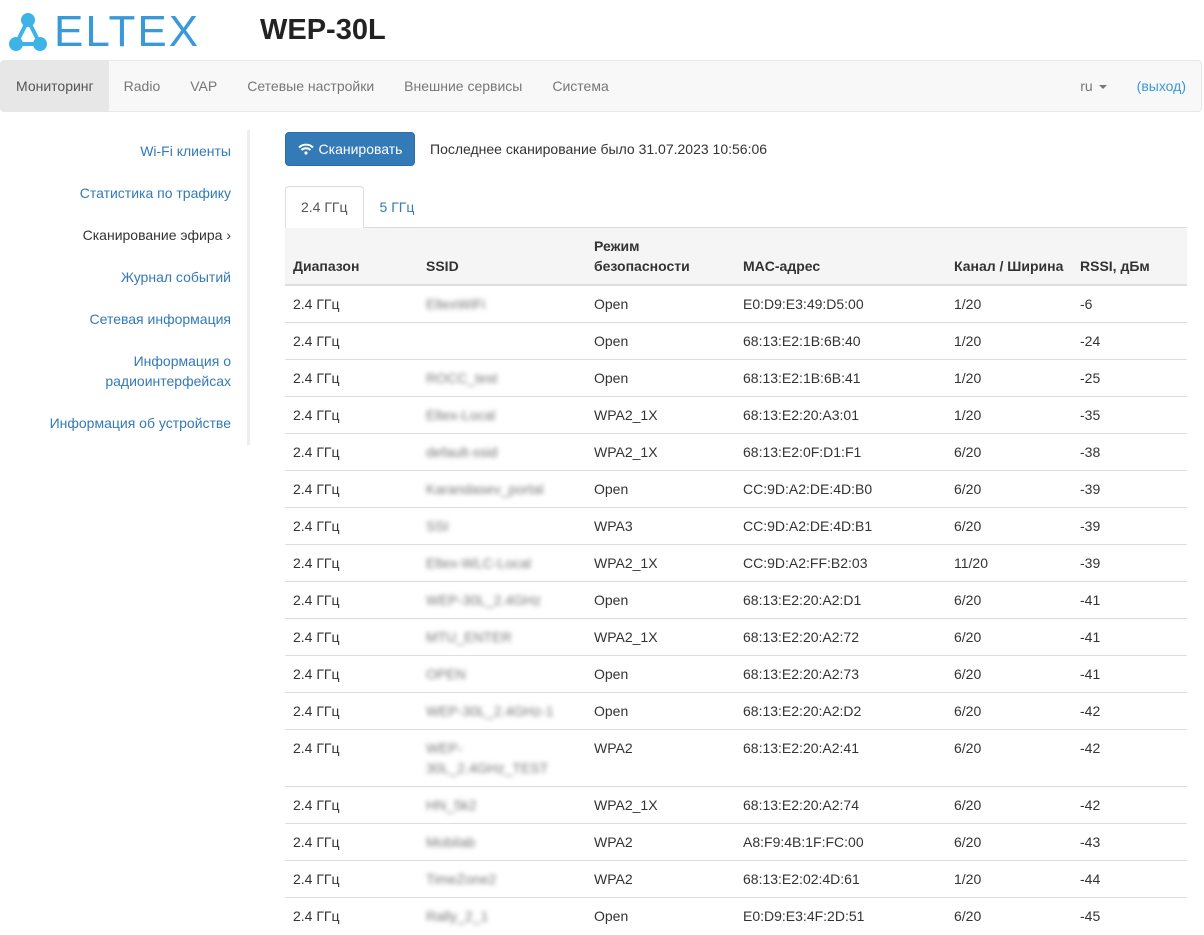  What do you see at coordinates (1009, 563) in the screenshot?
I see `cell-channel: 11/20` at bounding box center [1009, 563].